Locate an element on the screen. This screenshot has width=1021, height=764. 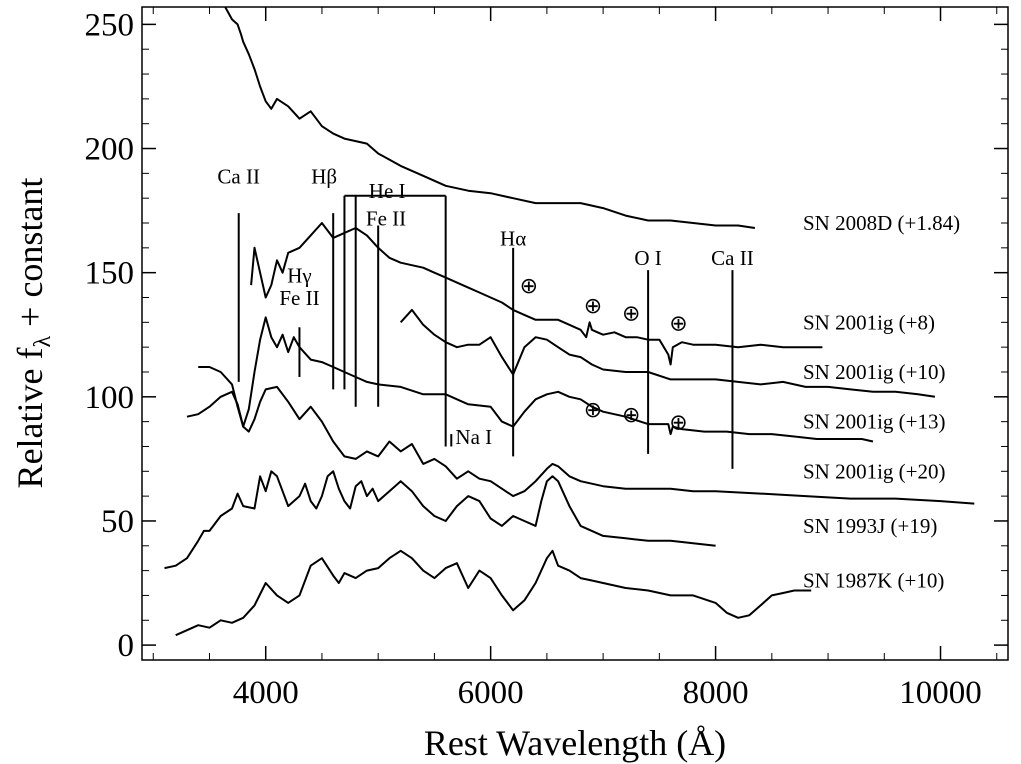
x-axis-label: Rest Wavelength (Å) is located at coordinates (575, 743).